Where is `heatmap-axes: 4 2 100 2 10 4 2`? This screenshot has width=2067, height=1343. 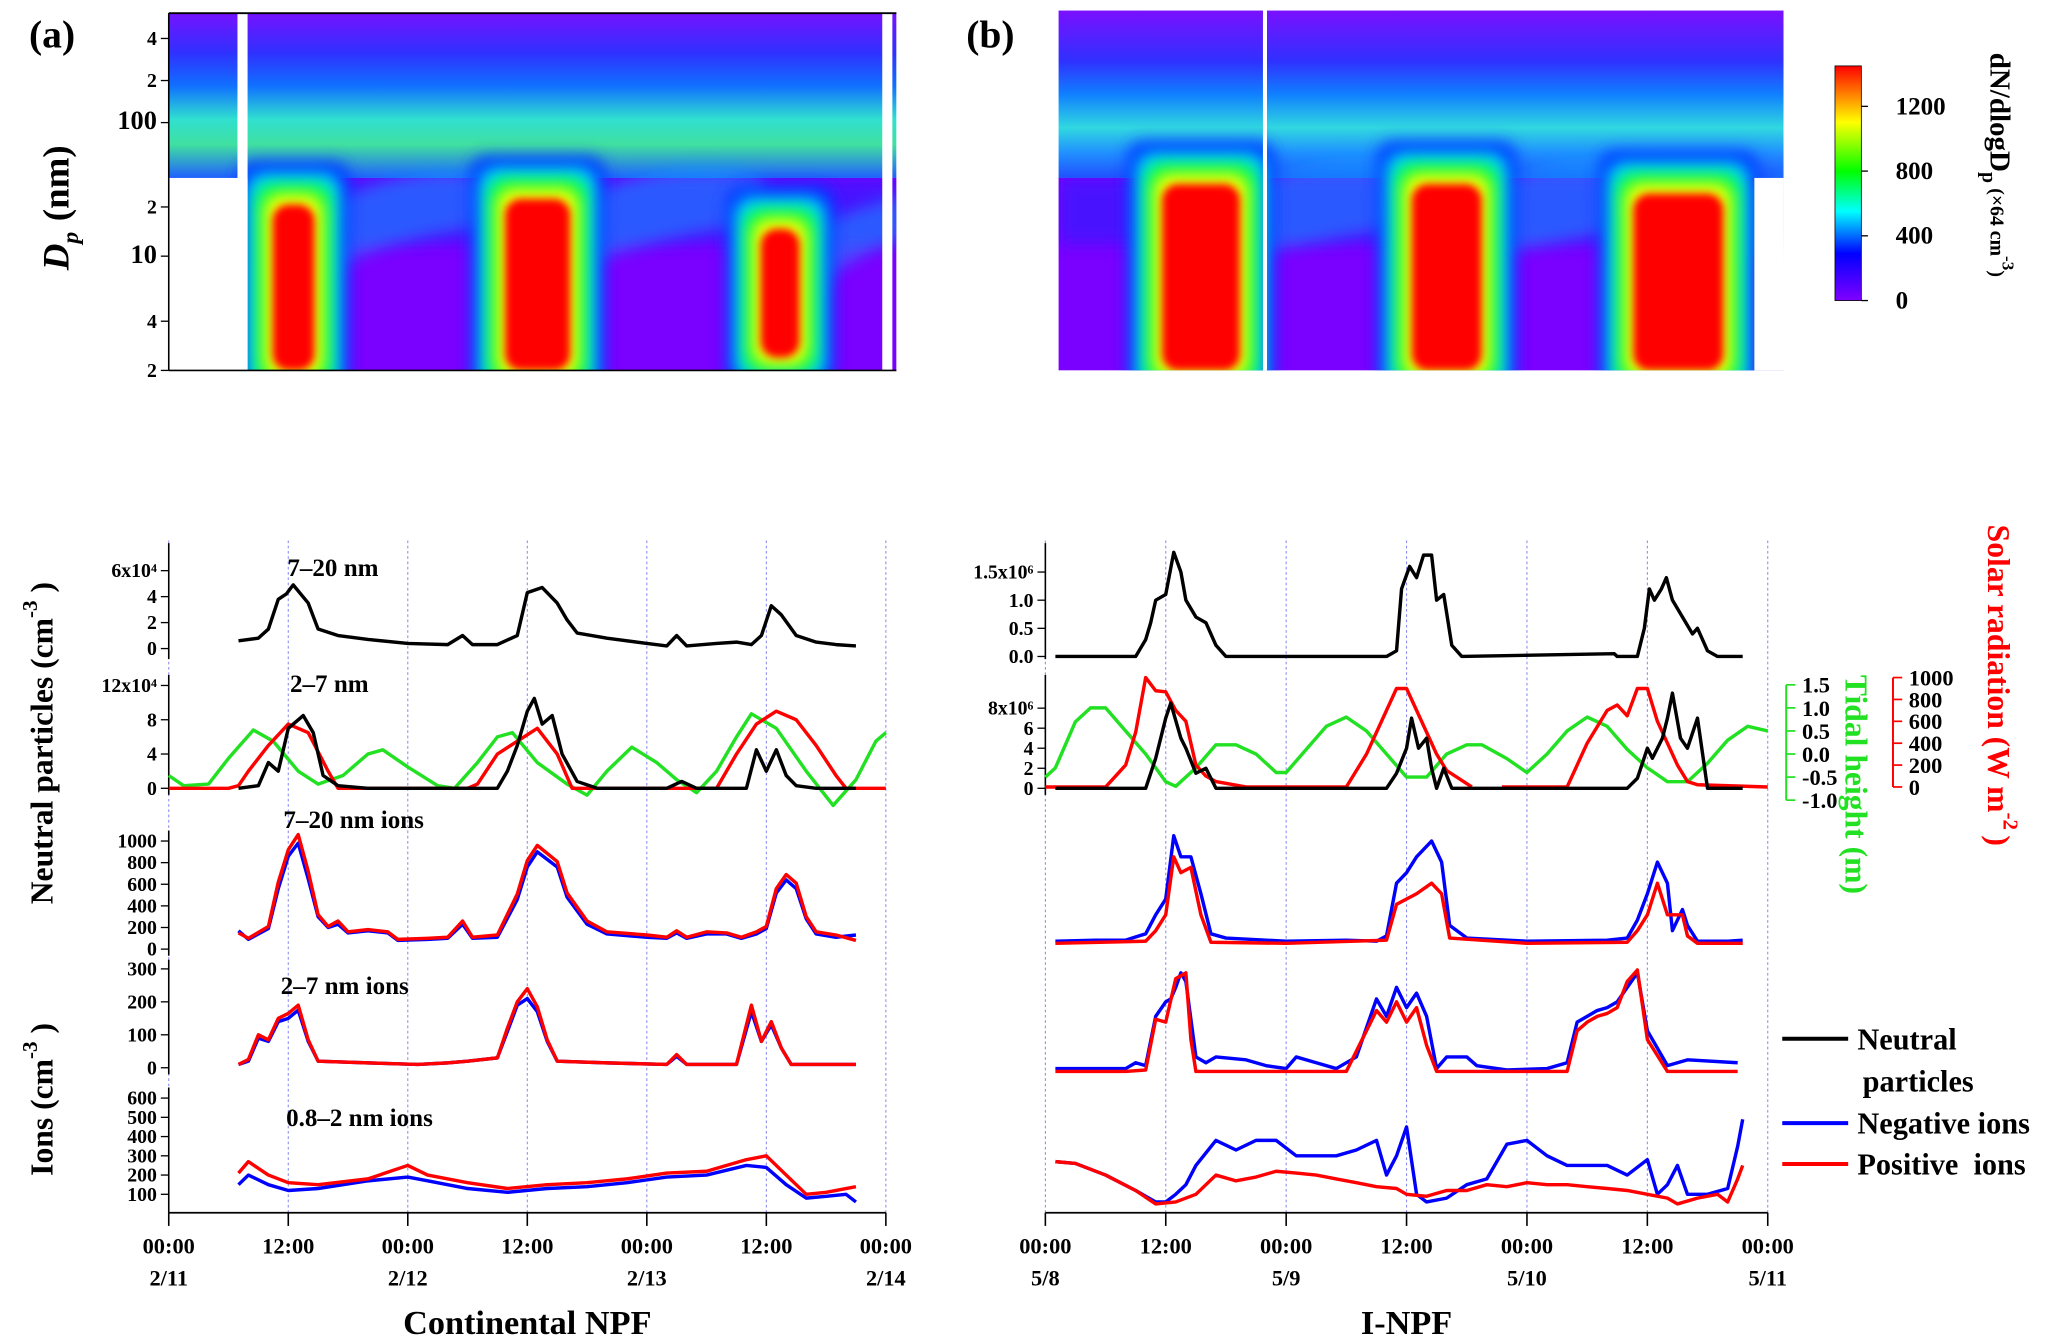
heatmap-axes: 4 2 100 2 10 4 2 is located at coordinates (507, 197).